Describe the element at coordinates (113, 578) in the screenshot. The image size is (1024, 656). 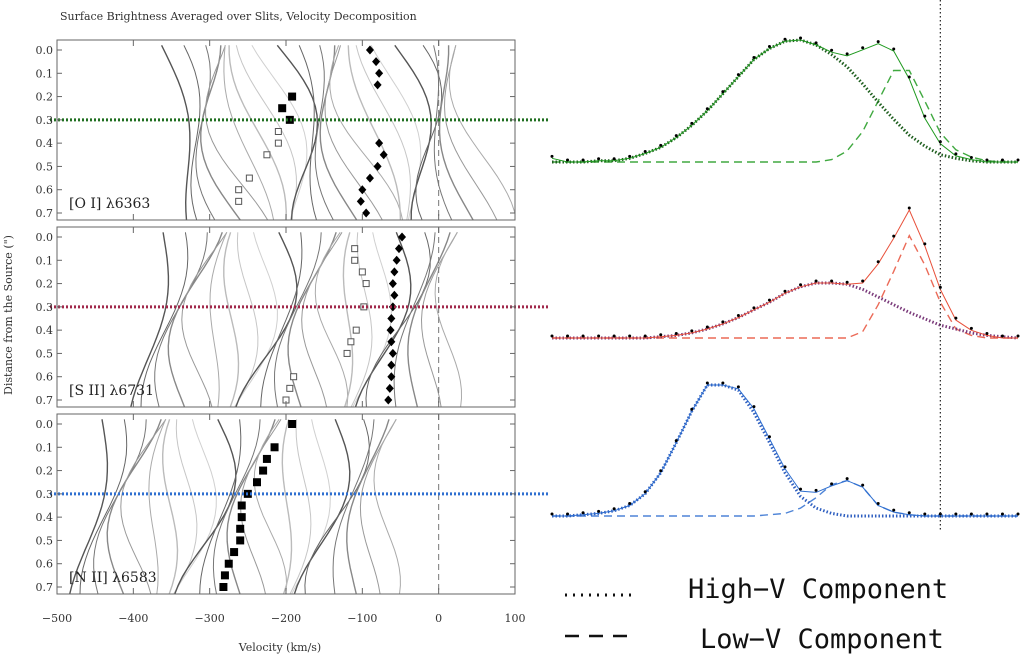
I see `panel-line-label: [N II] λ6583` at that location.